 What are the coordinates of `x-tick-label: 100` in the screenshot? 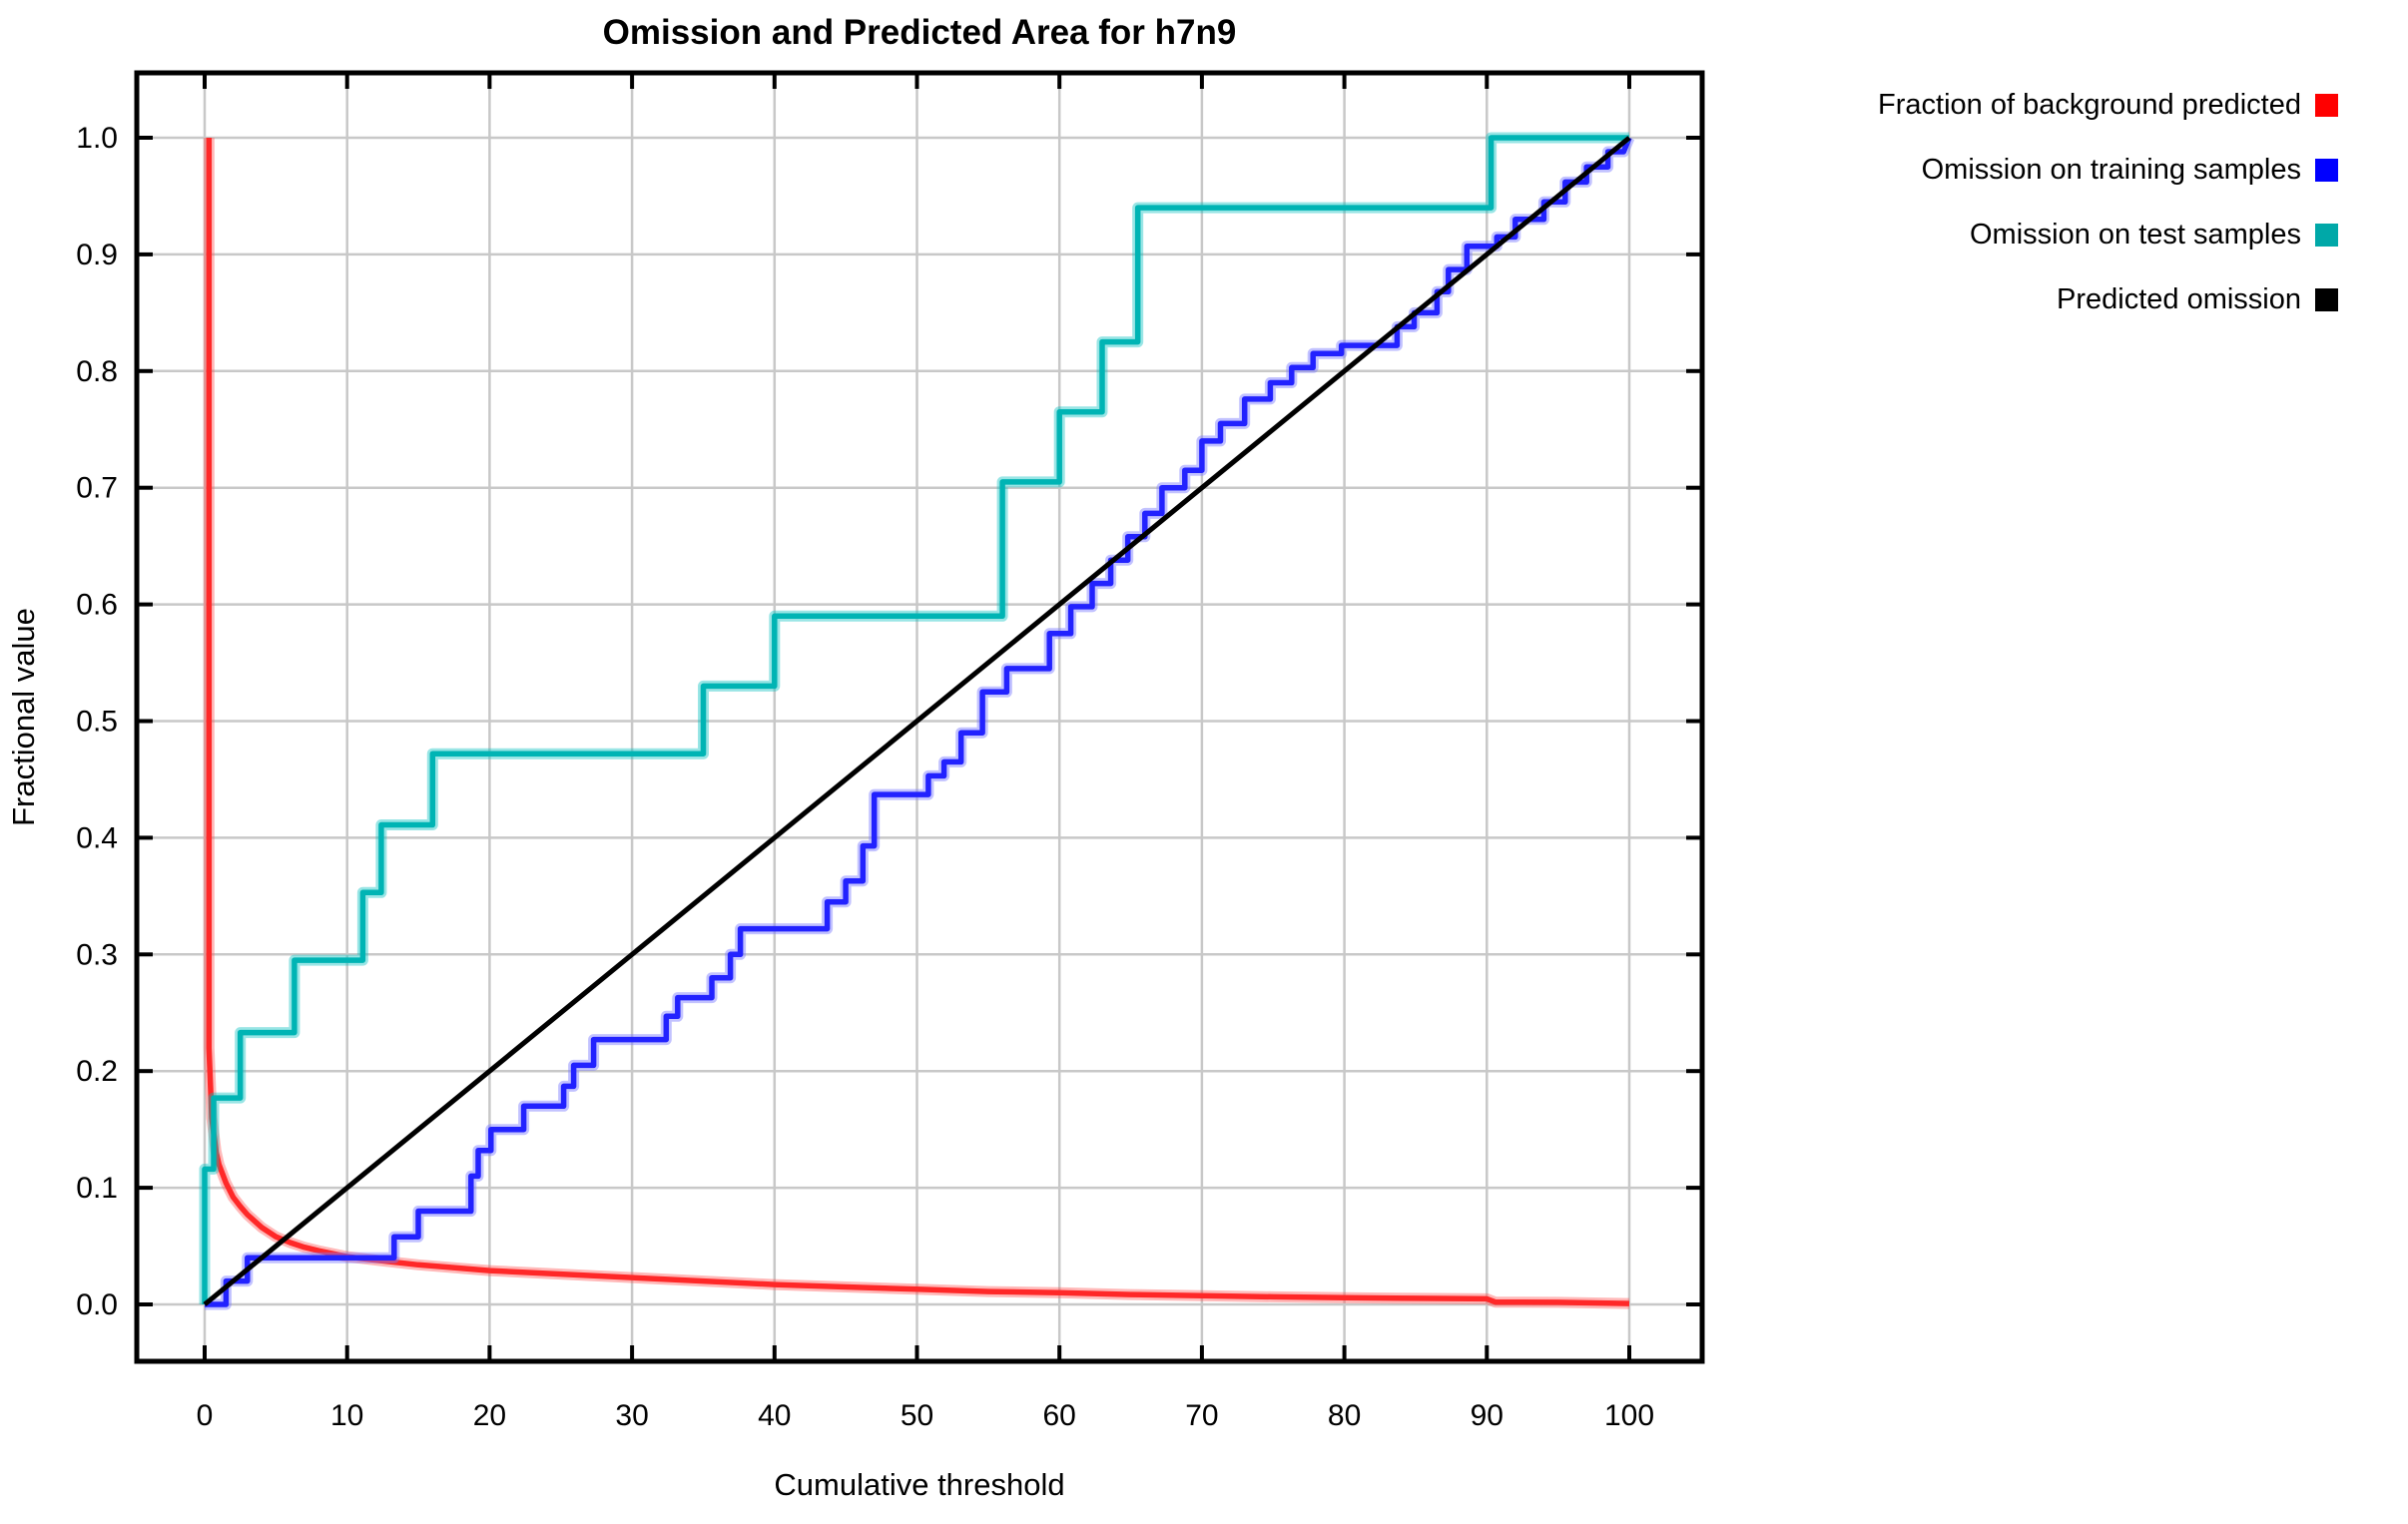 It's located at (1629, 1415).